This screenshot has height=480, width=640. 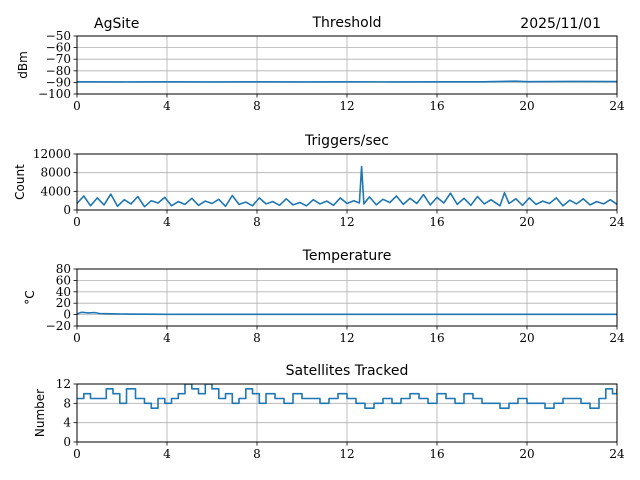 What do you see at coordinates (23, 65) in the screenshot?
I see `y-axis-label: dBm` at bounding box center [23, 65].